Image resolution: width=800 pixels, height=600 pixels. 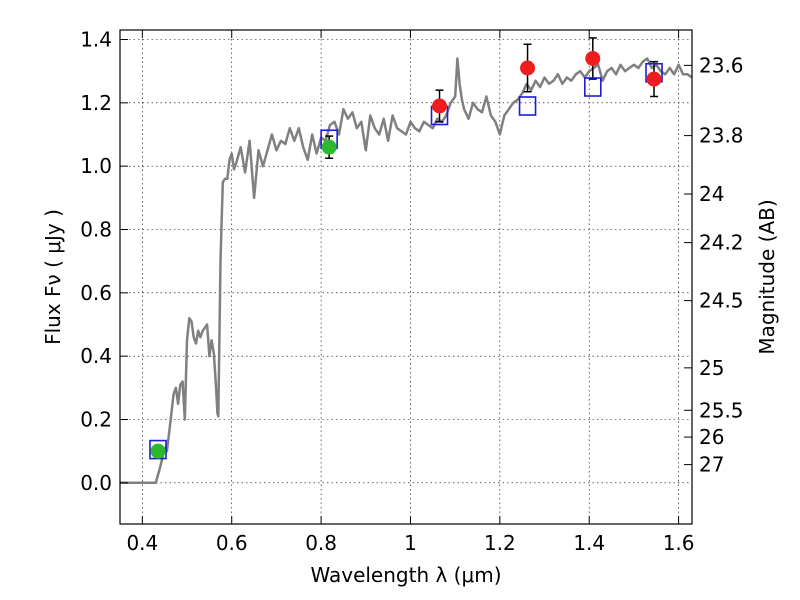 What do you see at coordinates (500, 543) in the screenshot?
I see `x-tick-label: 1.2` at bounding box center [500, 543].